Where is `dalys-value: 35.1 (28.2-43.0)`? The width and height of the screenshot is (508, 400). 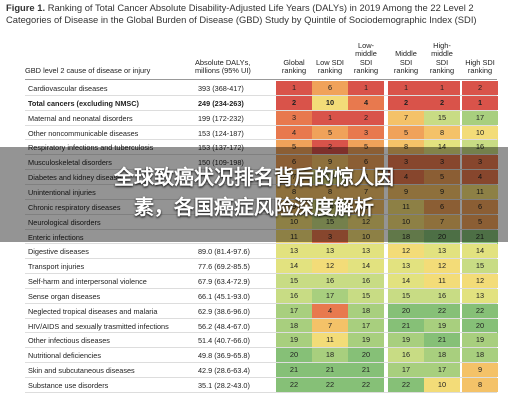 dalys-value: 35.1 (28.2-43.0) is located at coordinates (224, 385).